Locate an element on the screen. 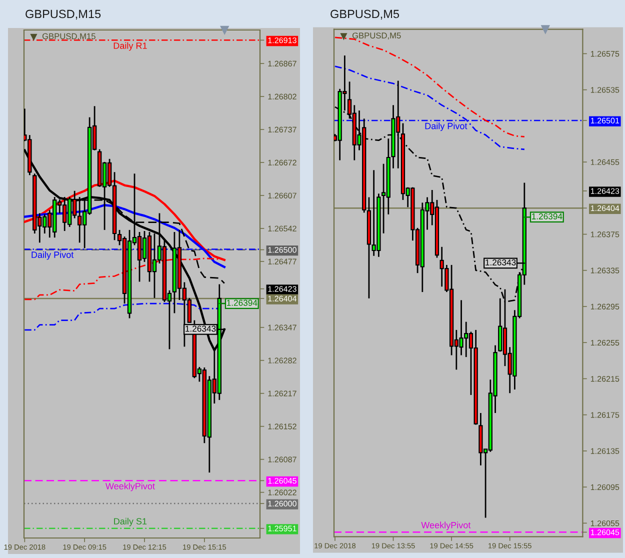 The width and height of the screenshot is (625, 558). chart-title: GBPUSD,M15 is located at coordinates (63, 15).